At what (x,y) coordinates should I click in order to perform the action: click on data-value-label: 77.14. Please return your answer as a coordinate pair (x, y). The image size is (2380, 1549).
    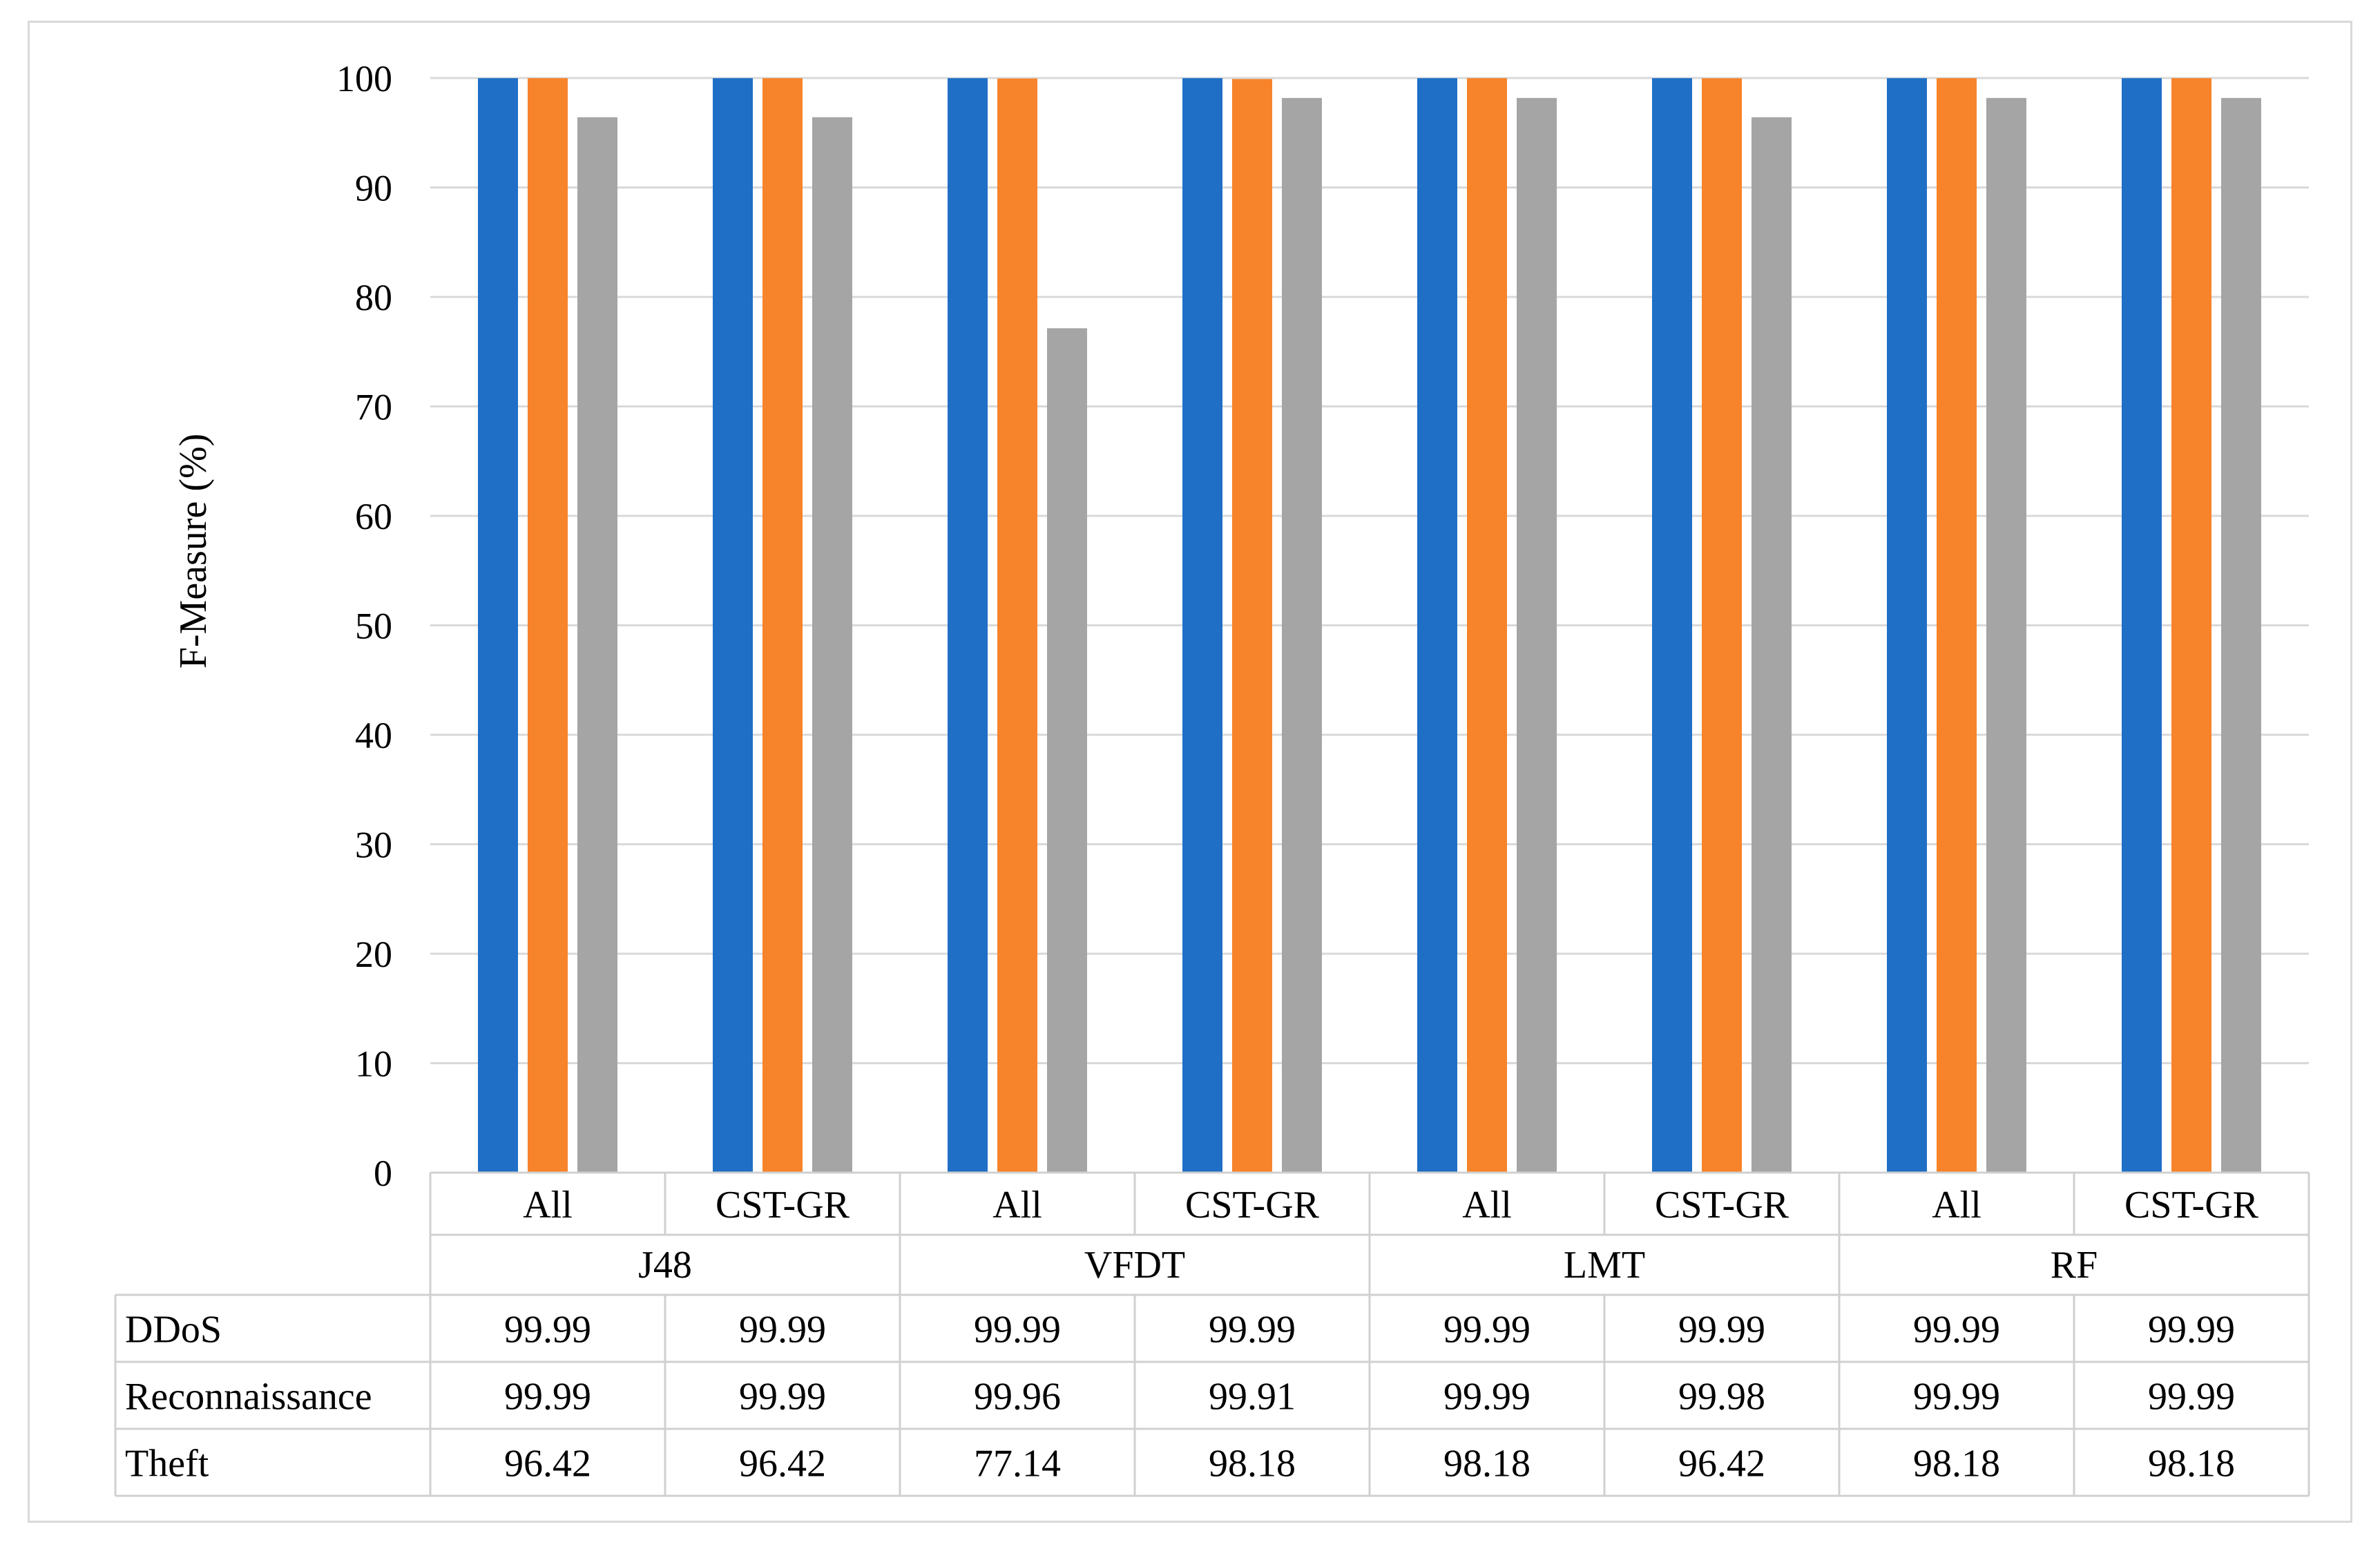
    Looking at the image, I should click on (1017, 1464).